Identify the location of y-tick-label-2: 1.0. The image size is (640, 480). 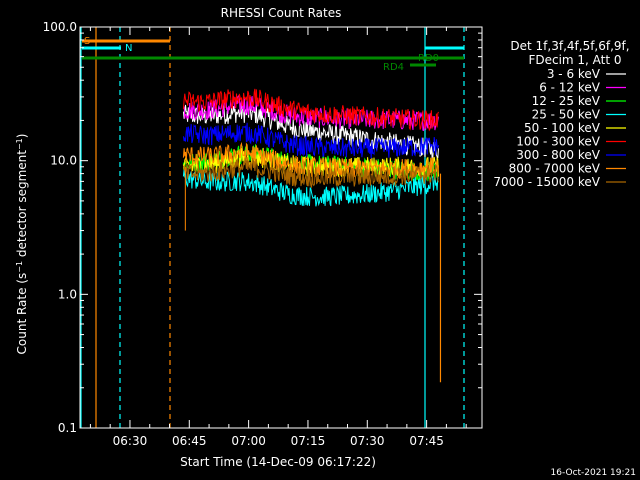
(67, 294).